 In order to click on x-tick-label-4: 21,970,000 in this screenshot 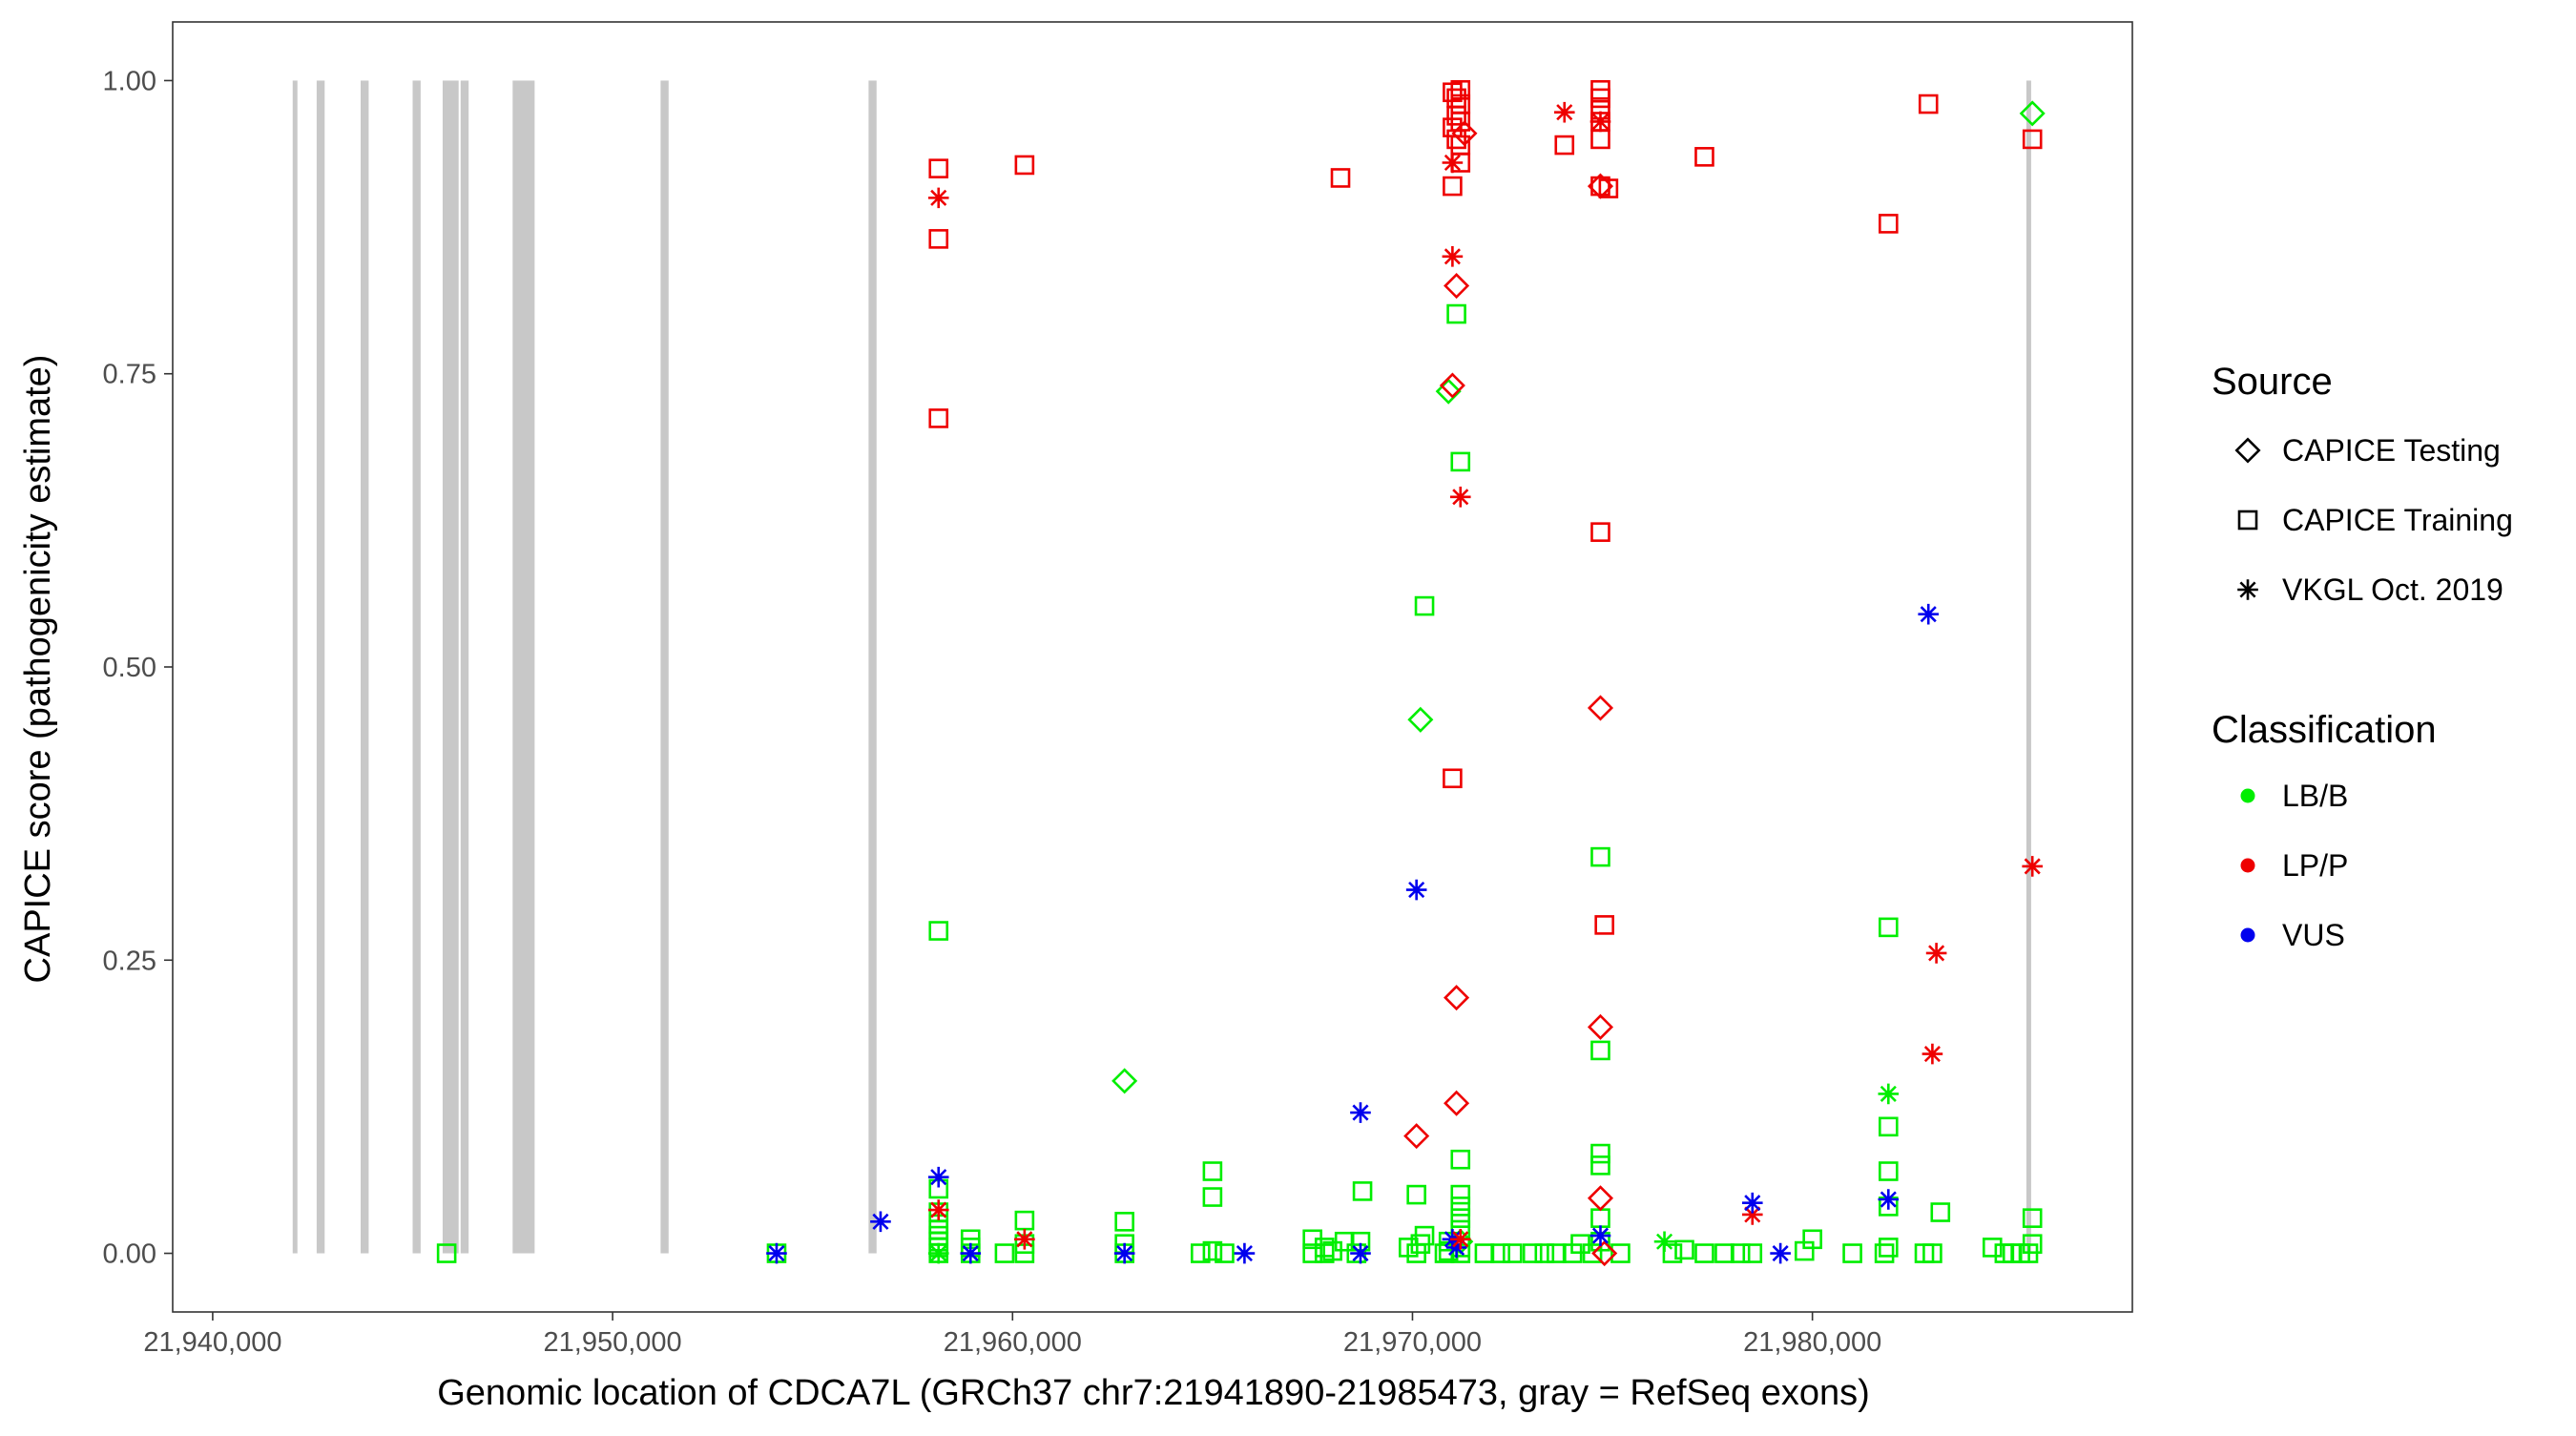, I will do `click(1412, 1342)`.